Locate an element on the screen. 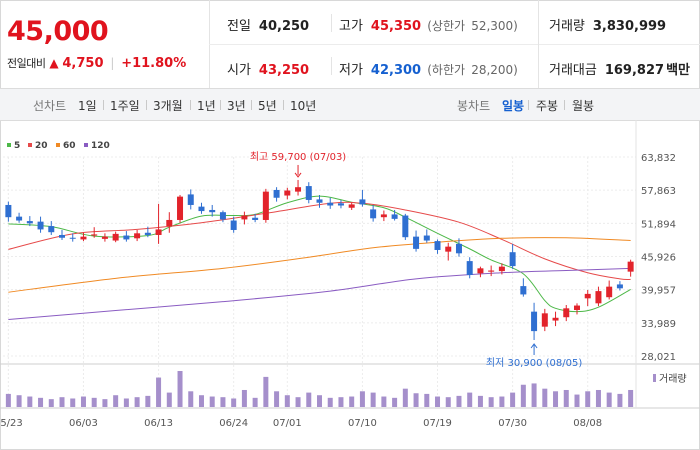 The height and width of the screenshot is (450, 700). x-tick-label: 07/10 is located at coordinates (362, 423).